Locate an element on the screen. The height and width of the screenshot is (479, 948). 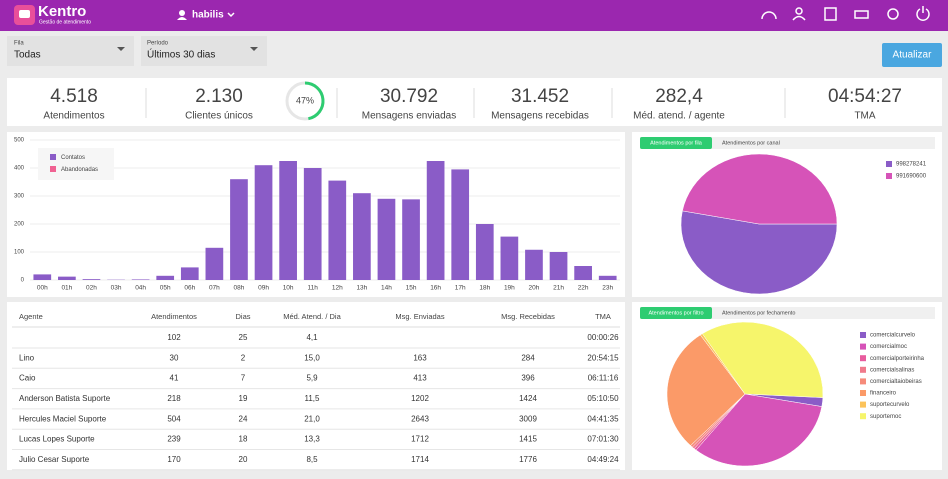
x-tick-label: 18h is located at coordinates (484, 288).